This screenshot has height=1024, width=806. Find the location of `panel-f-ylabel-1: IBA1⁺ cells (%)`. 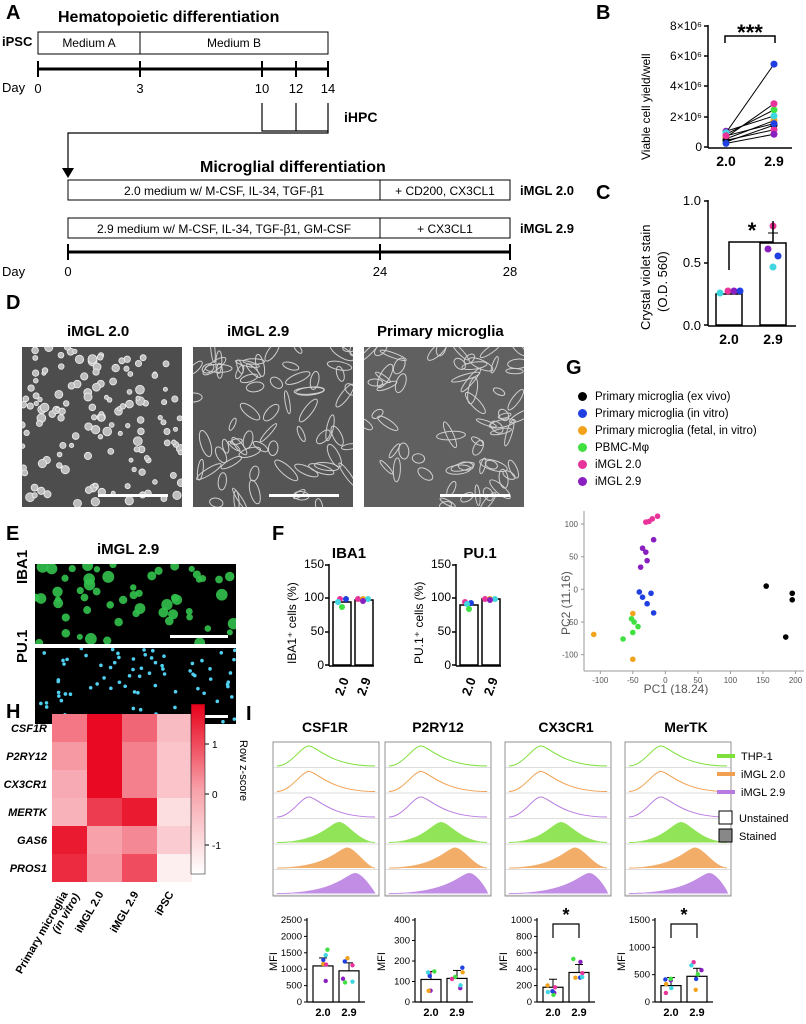

panel-f-ylabel-1: IBA1⁺ cells (%) is located at coordinates (292, 623).